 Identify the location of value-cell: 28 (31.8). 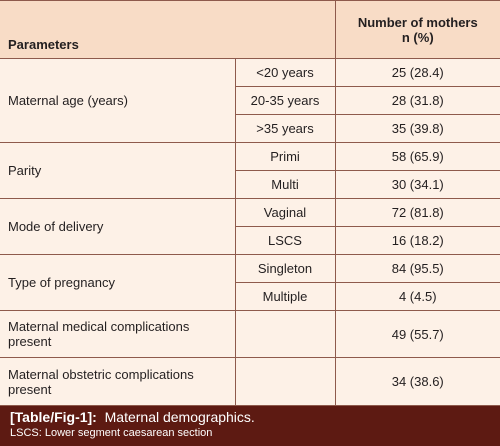
(417, 100).